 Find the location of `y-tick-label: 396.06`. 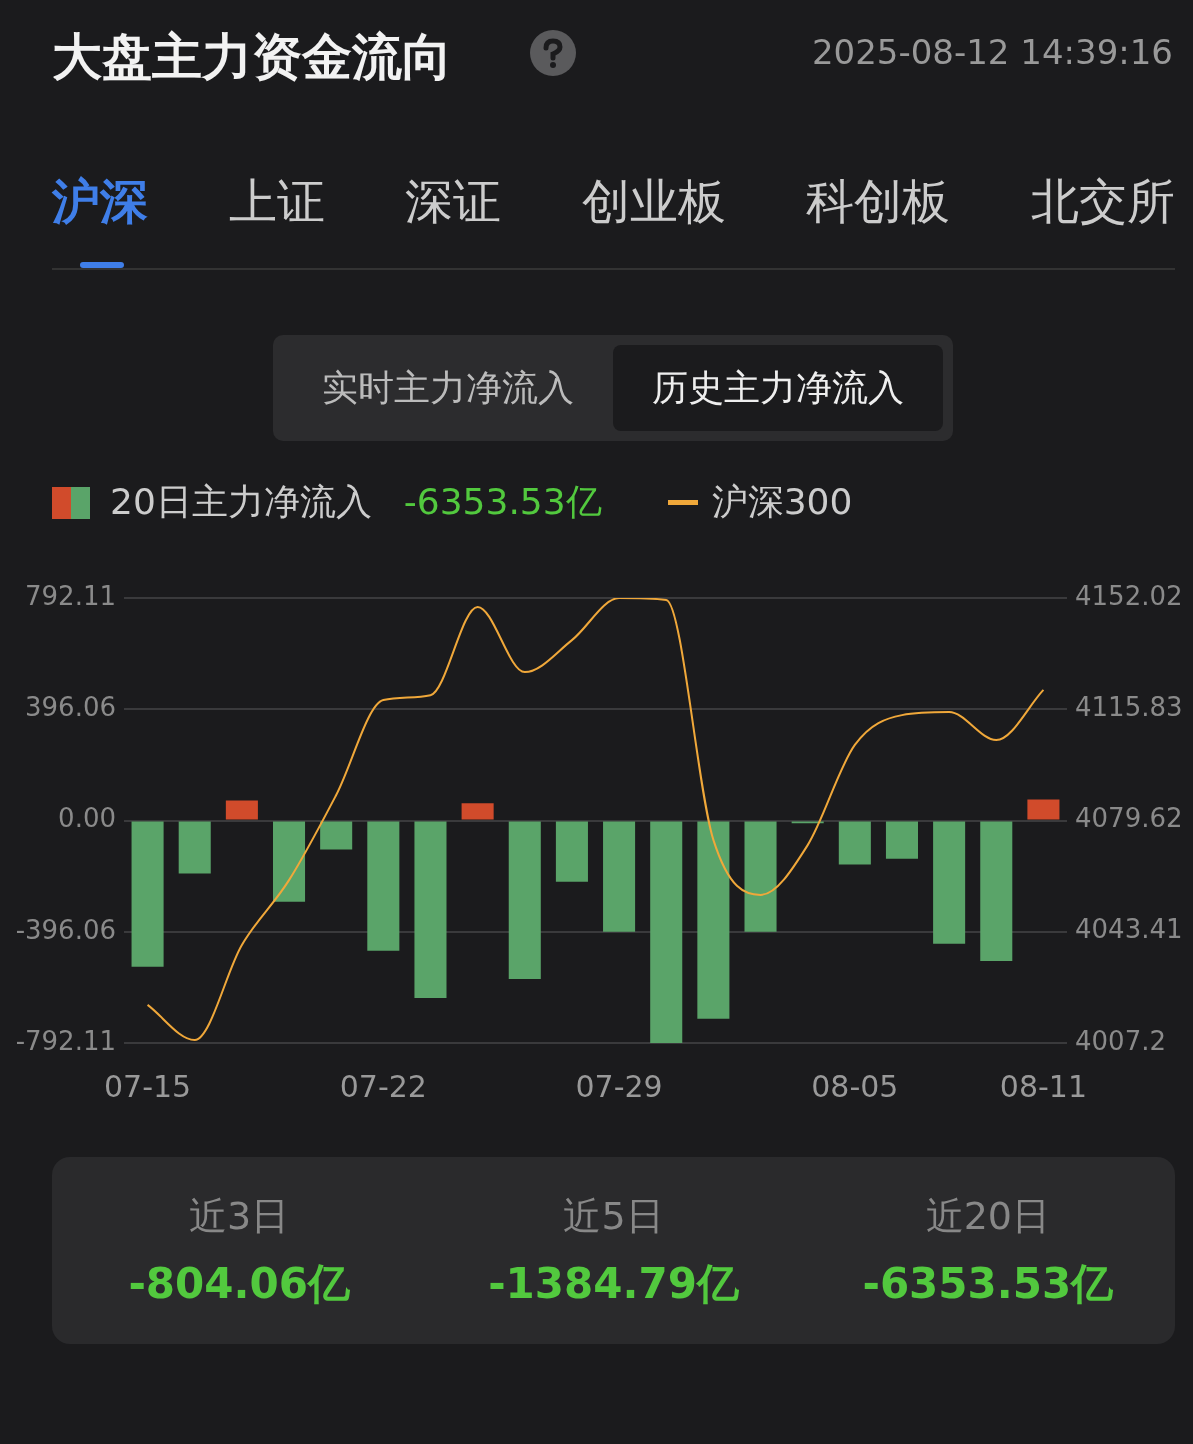

y-tick-label: 396.06 is located at coordinates (70, 707).